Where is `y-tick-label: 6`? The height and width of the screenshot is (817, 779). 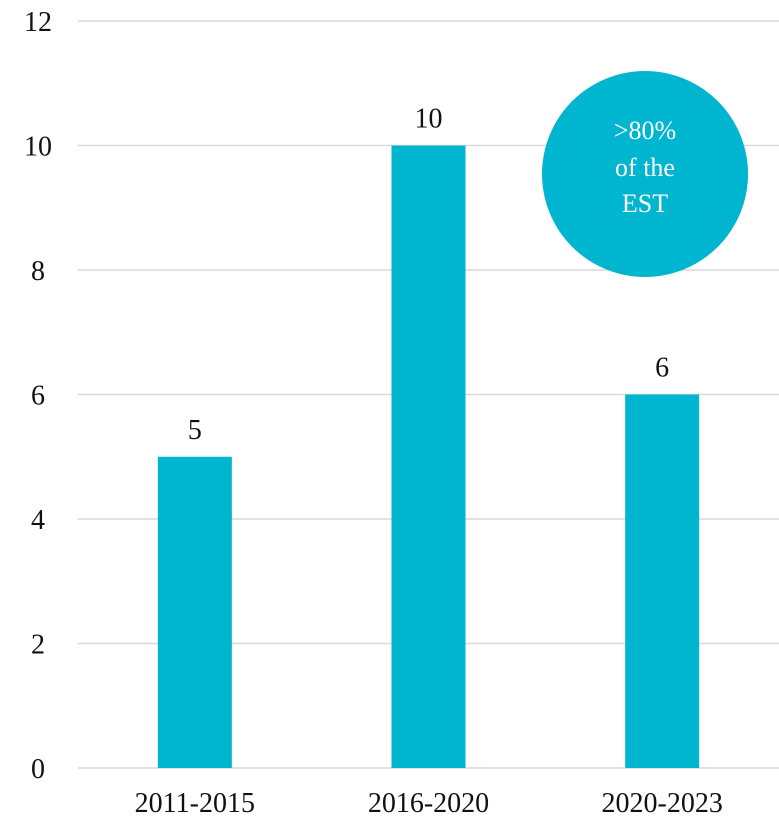
y-tick-label: 6 is located at coordinates (38, 396).